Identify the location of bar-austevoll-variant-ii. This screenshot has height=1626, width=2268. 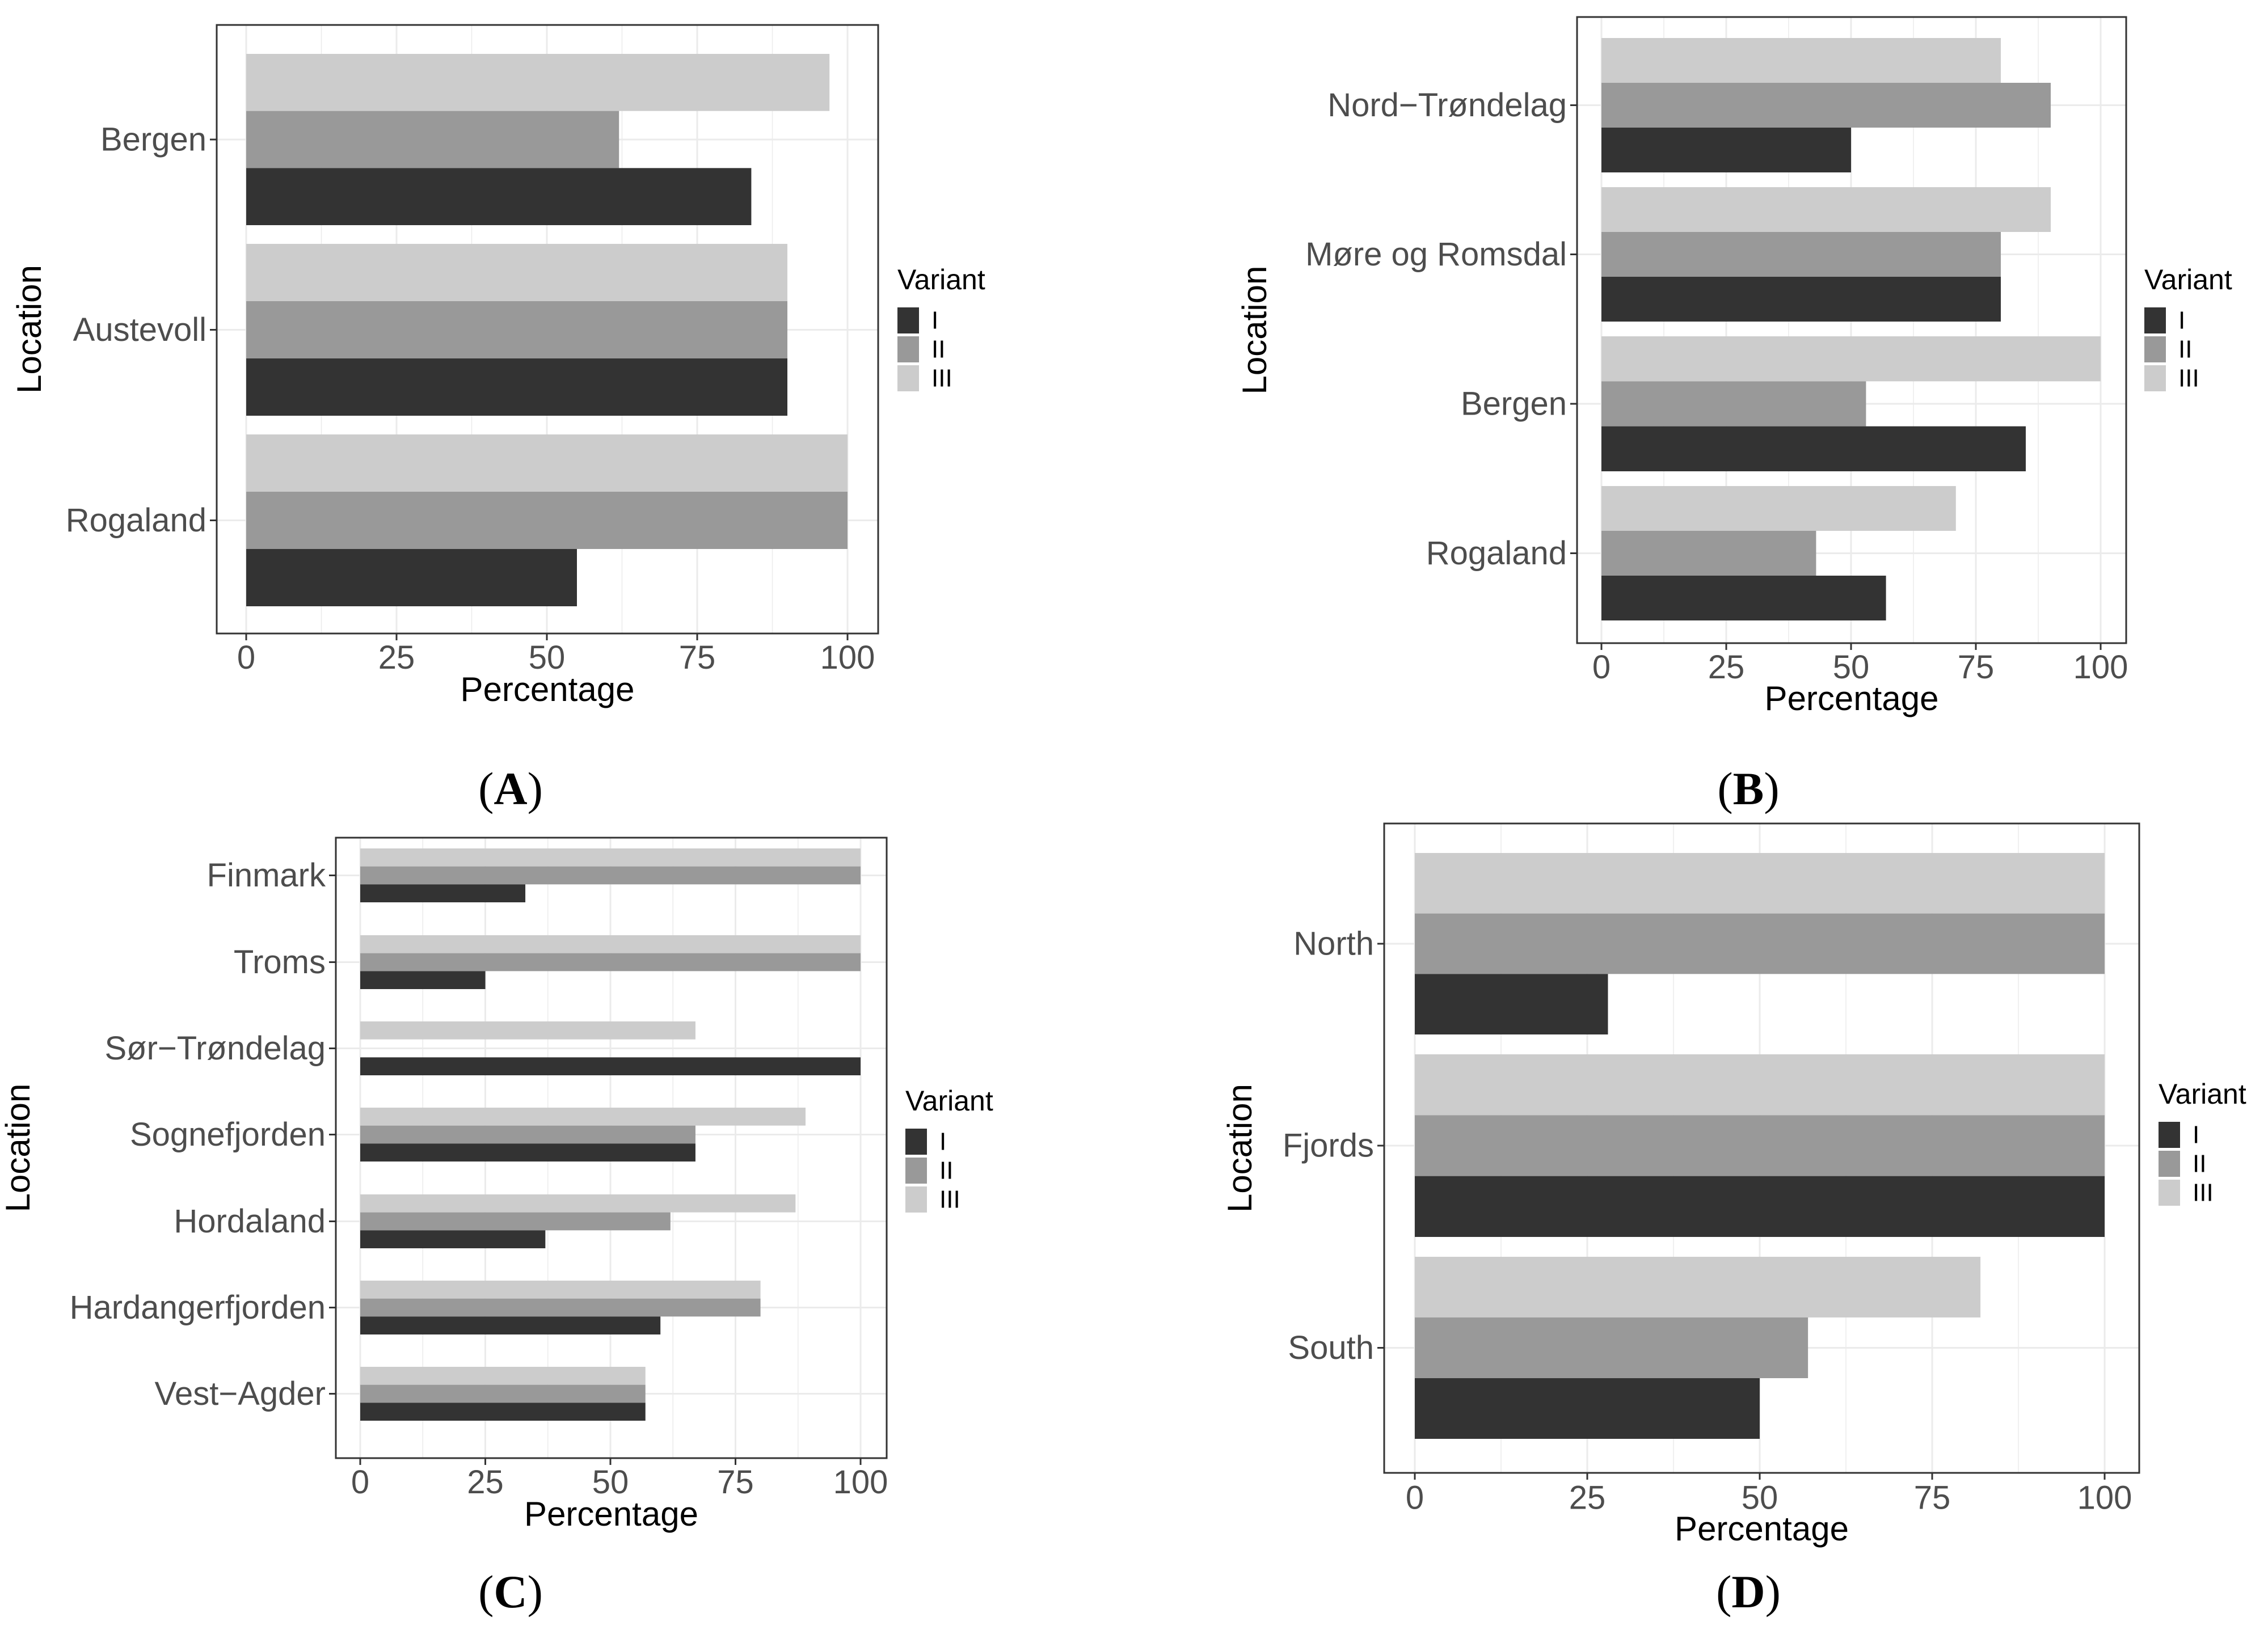
(516, 329).